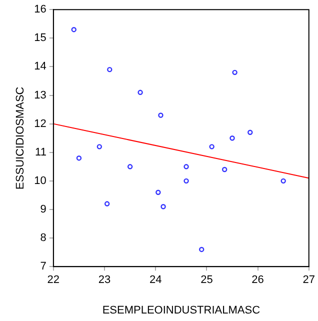  What do you see at coordinates (258, 280) in the screenshot?
I see `x-tick-label: 26` at bounding box center [258, 280].